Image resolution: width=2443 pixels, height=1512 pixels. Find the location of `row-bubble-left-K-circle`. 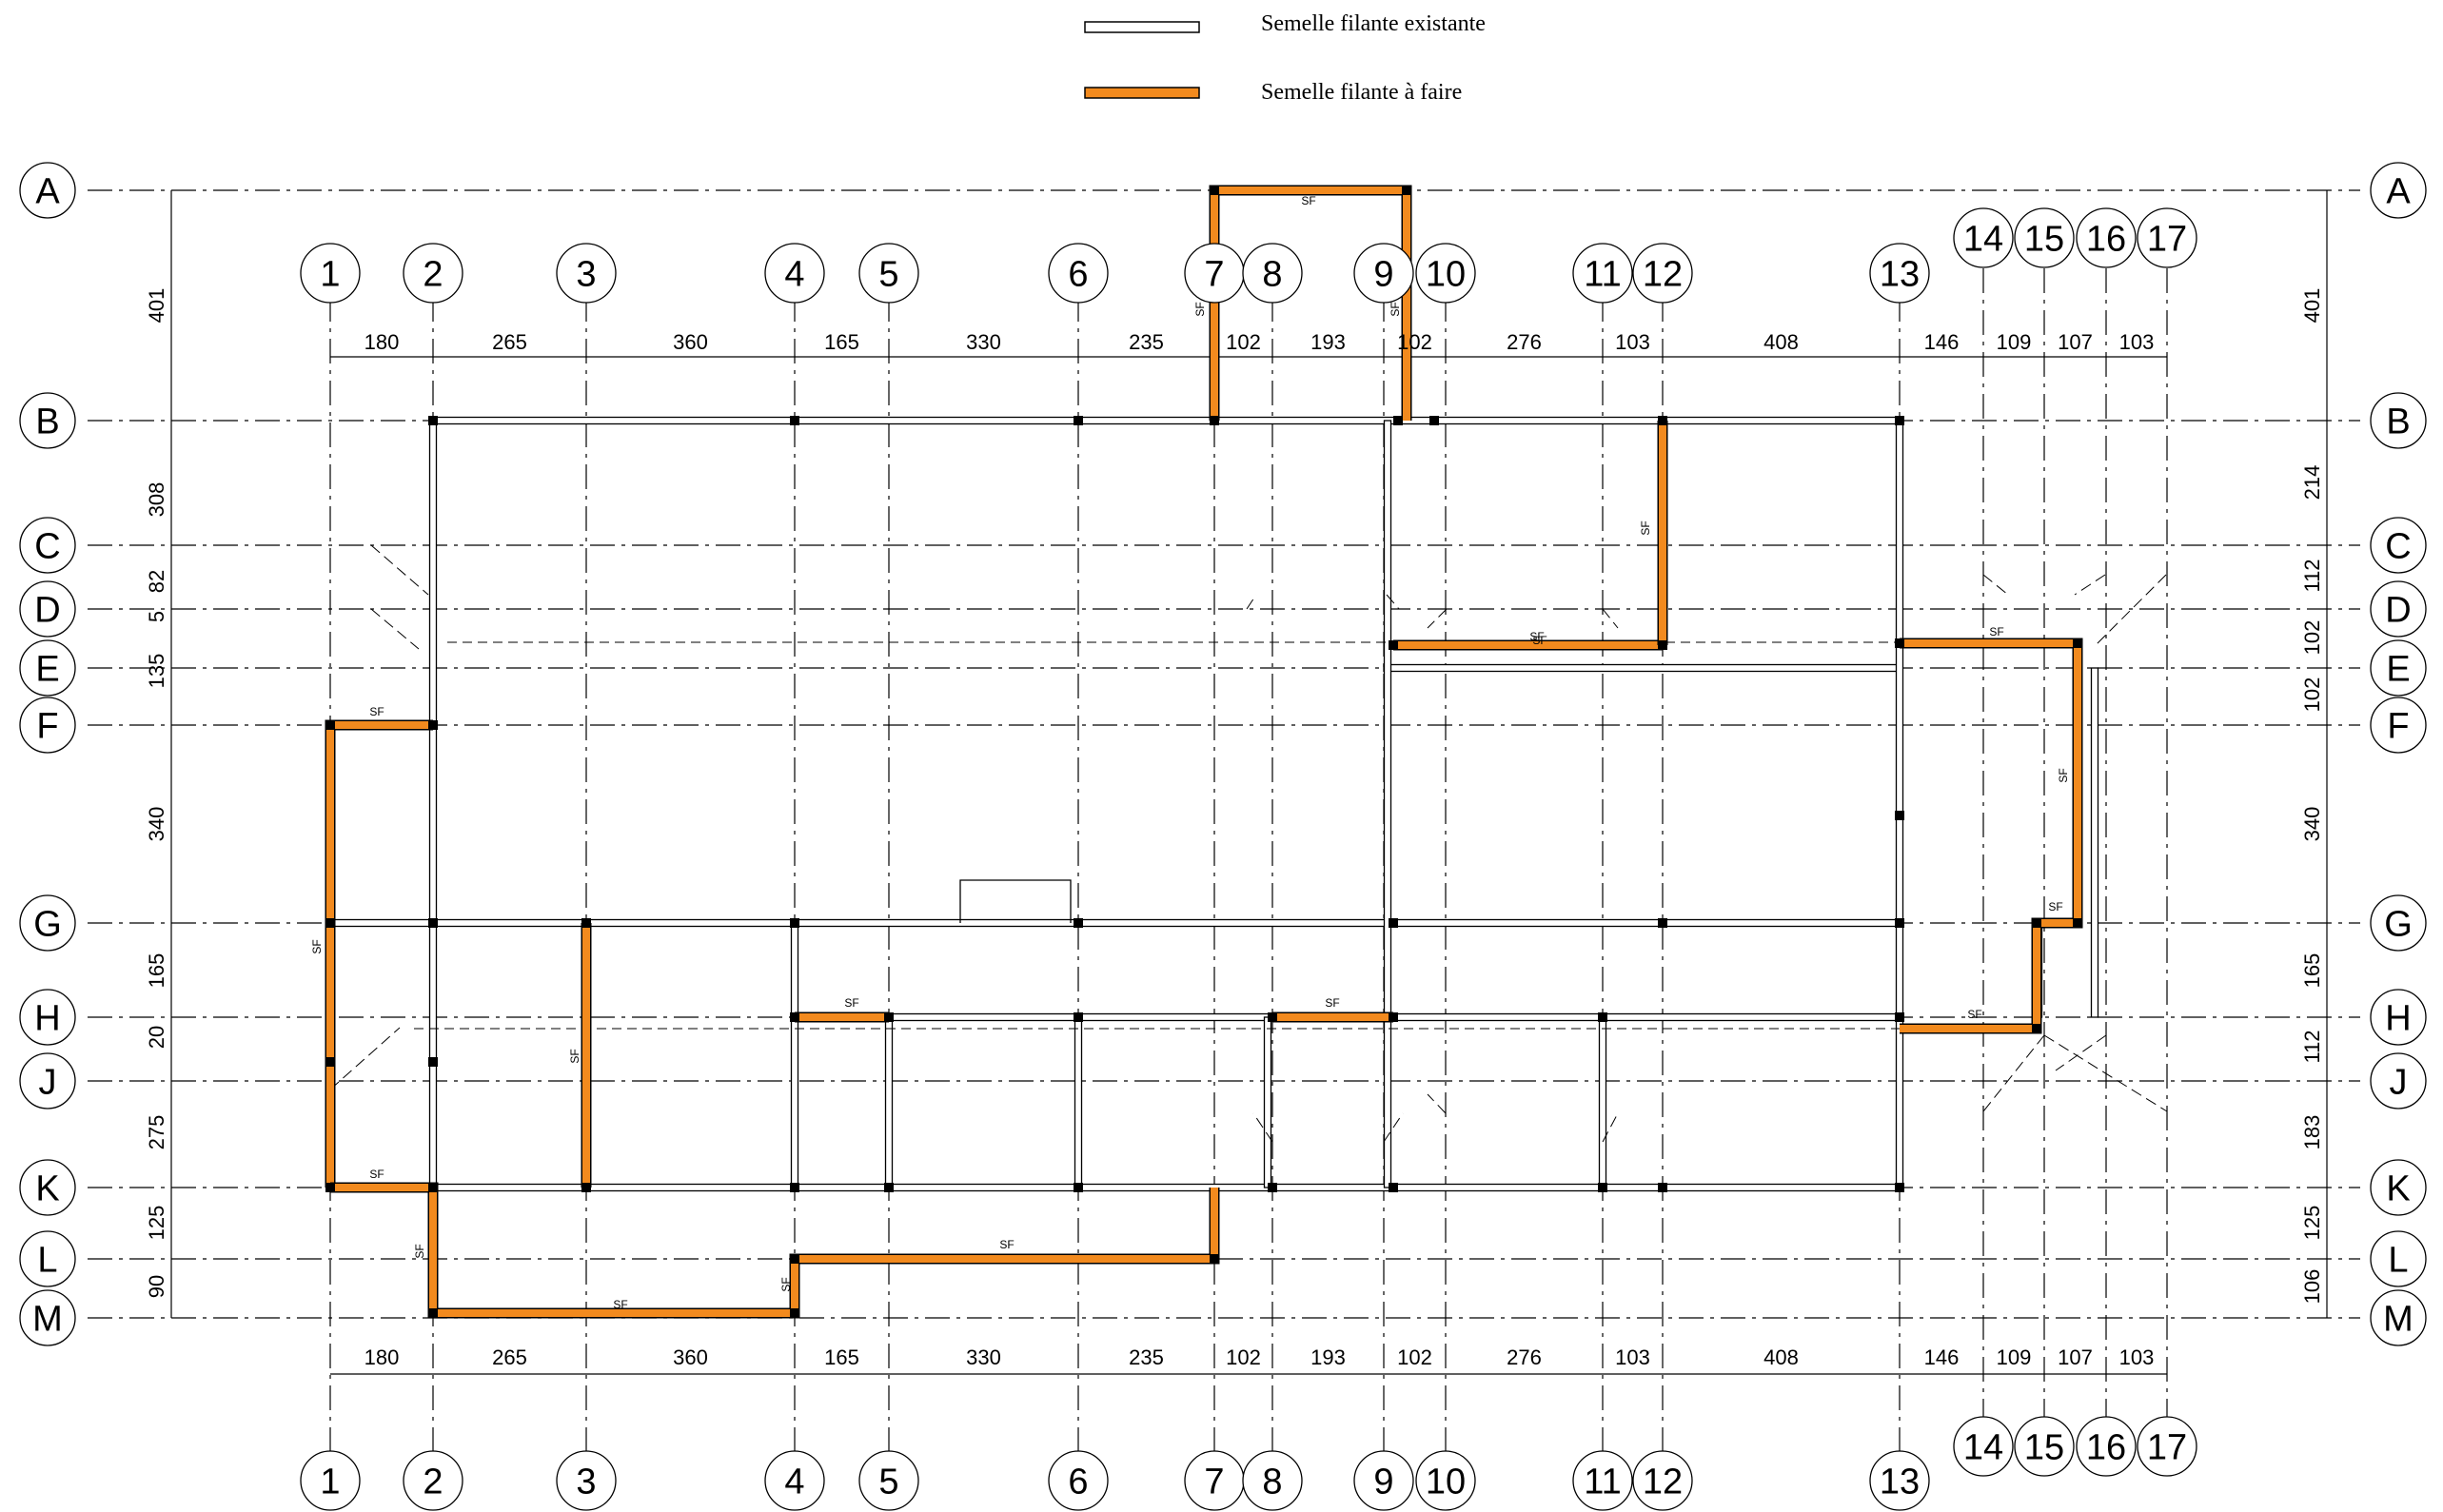

row-bubble-left-K-circle is located at coordinates (47, 1187).